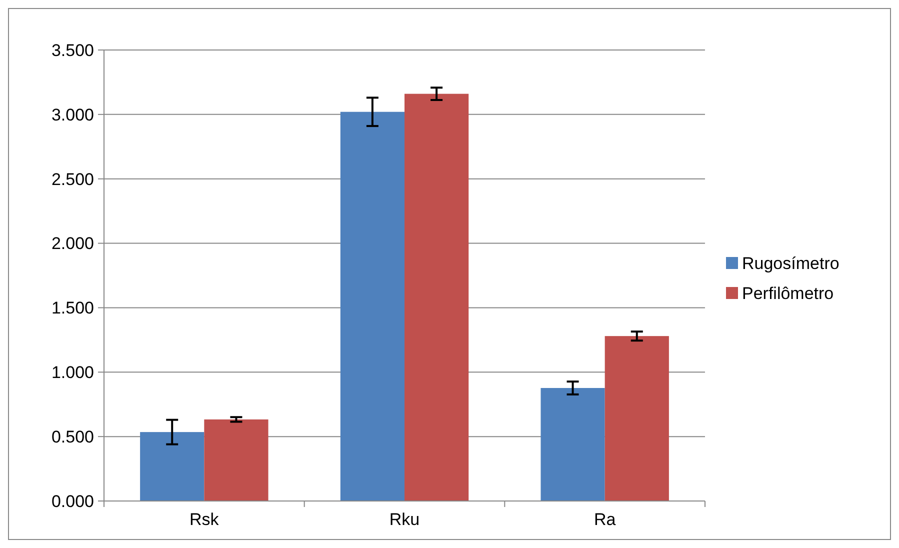  What do you see at coordinates (791, 263) in the screenshot?
I see `legend-label: Rugosímetro` at bounding box center [791, 263].